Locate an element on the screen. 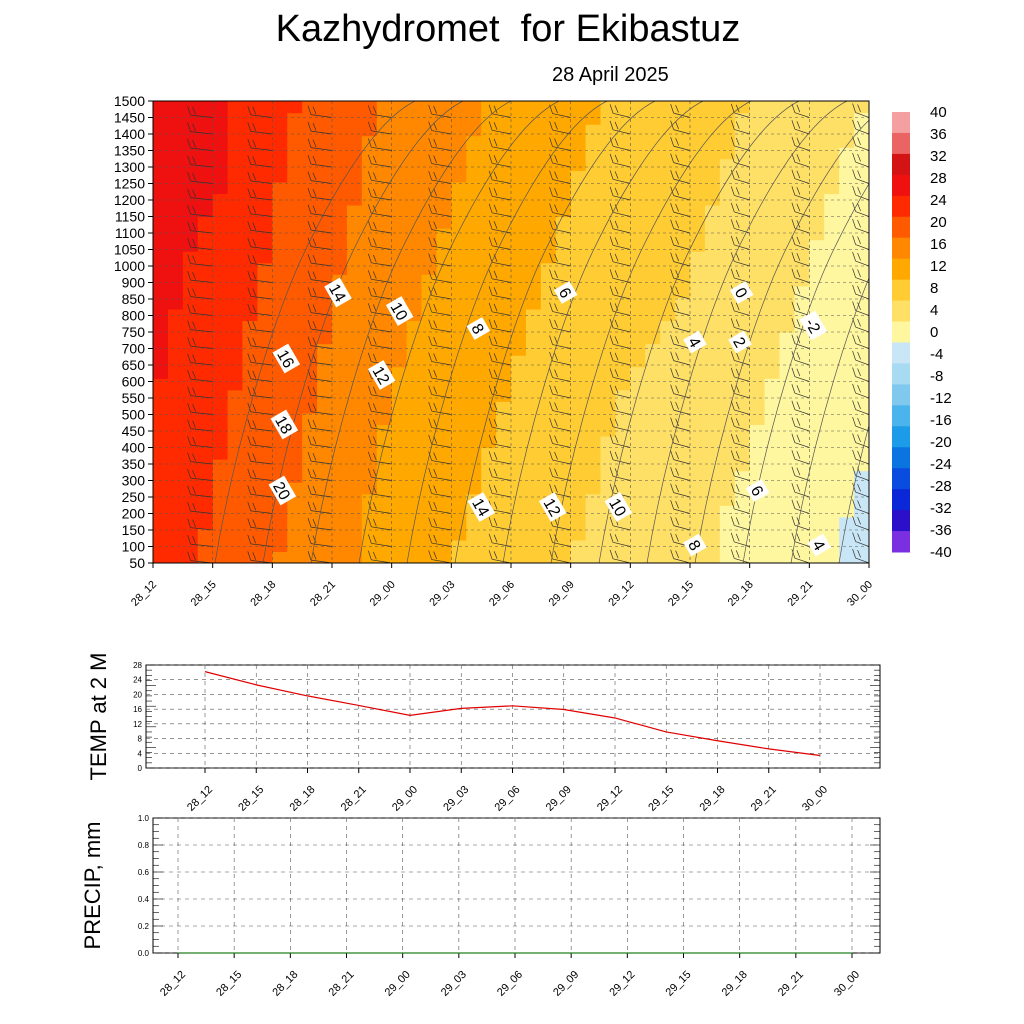 Image resolution: width=1024 pixels, height=1024 pixels. isotherm is located at coordinates (459, 332).